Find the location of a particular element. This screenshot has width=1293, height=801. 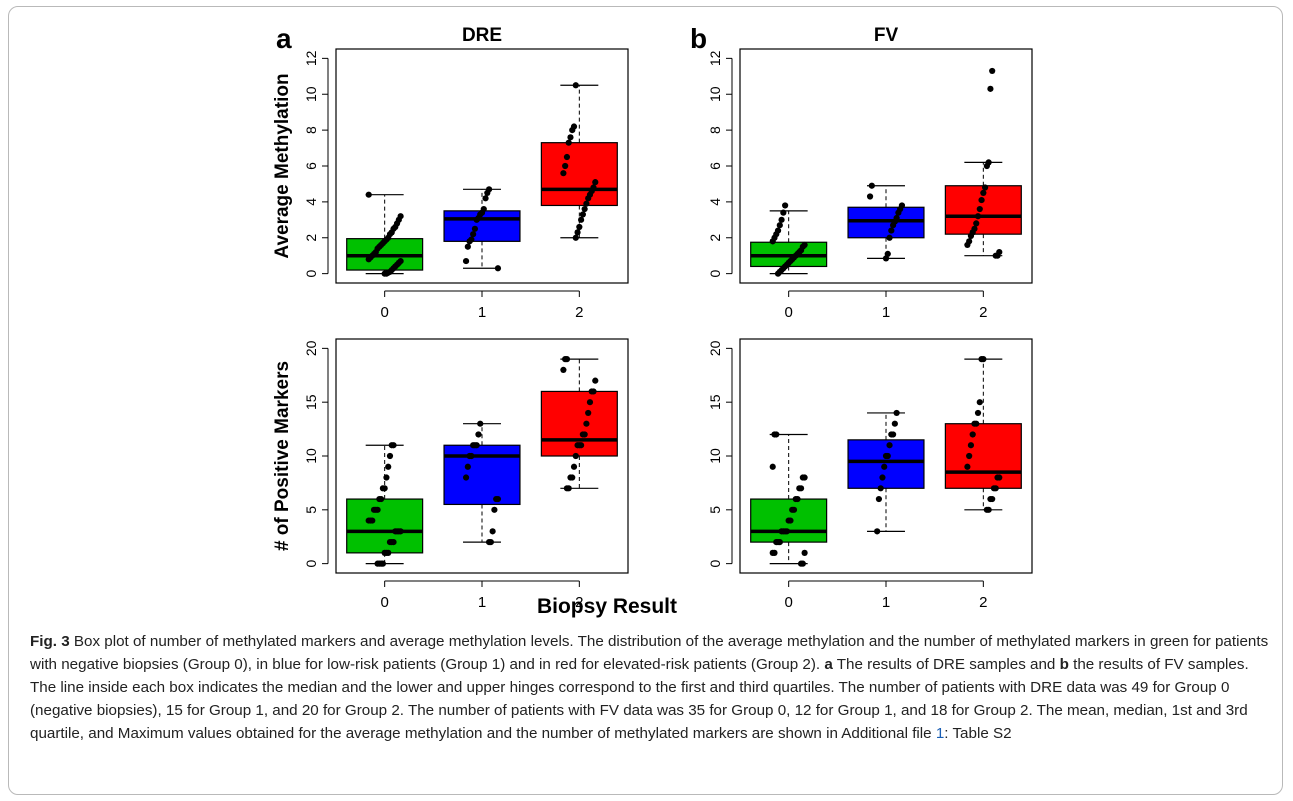

y-tick-label: 15 is located at coordinates (311, 402).